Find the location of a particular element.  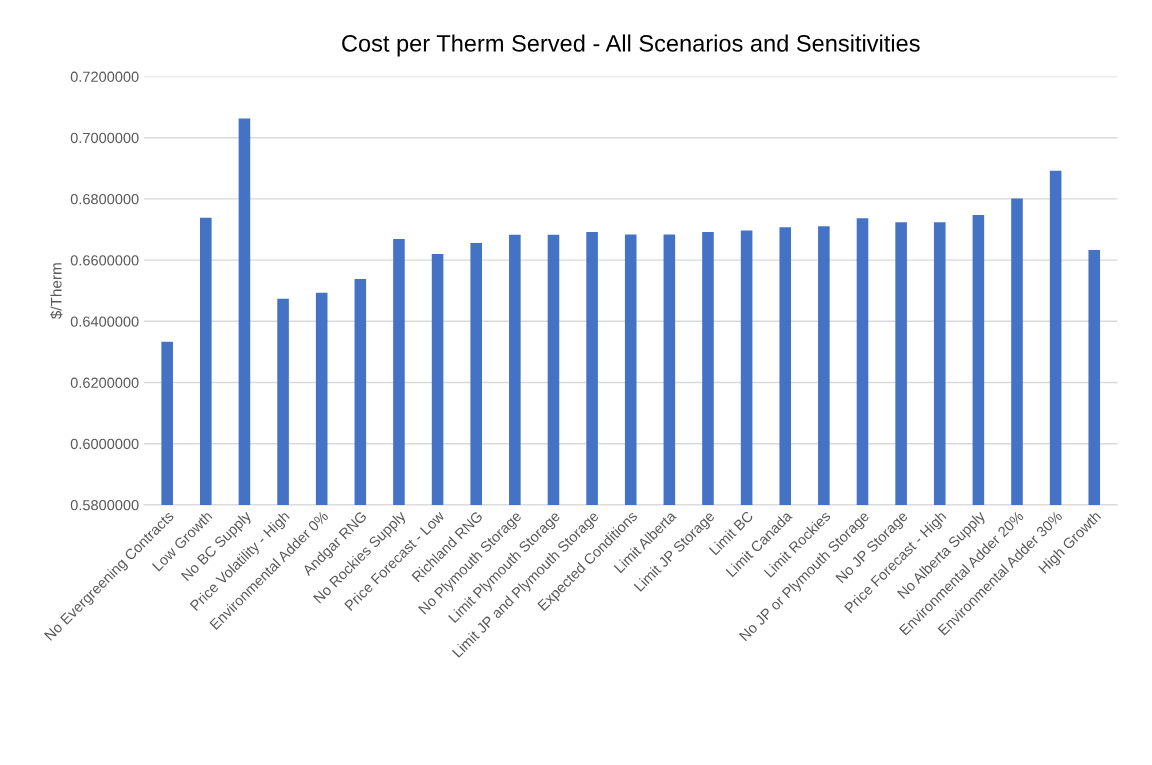

y-tick-label: 0.6600000 is located at coordinates (104, 260).